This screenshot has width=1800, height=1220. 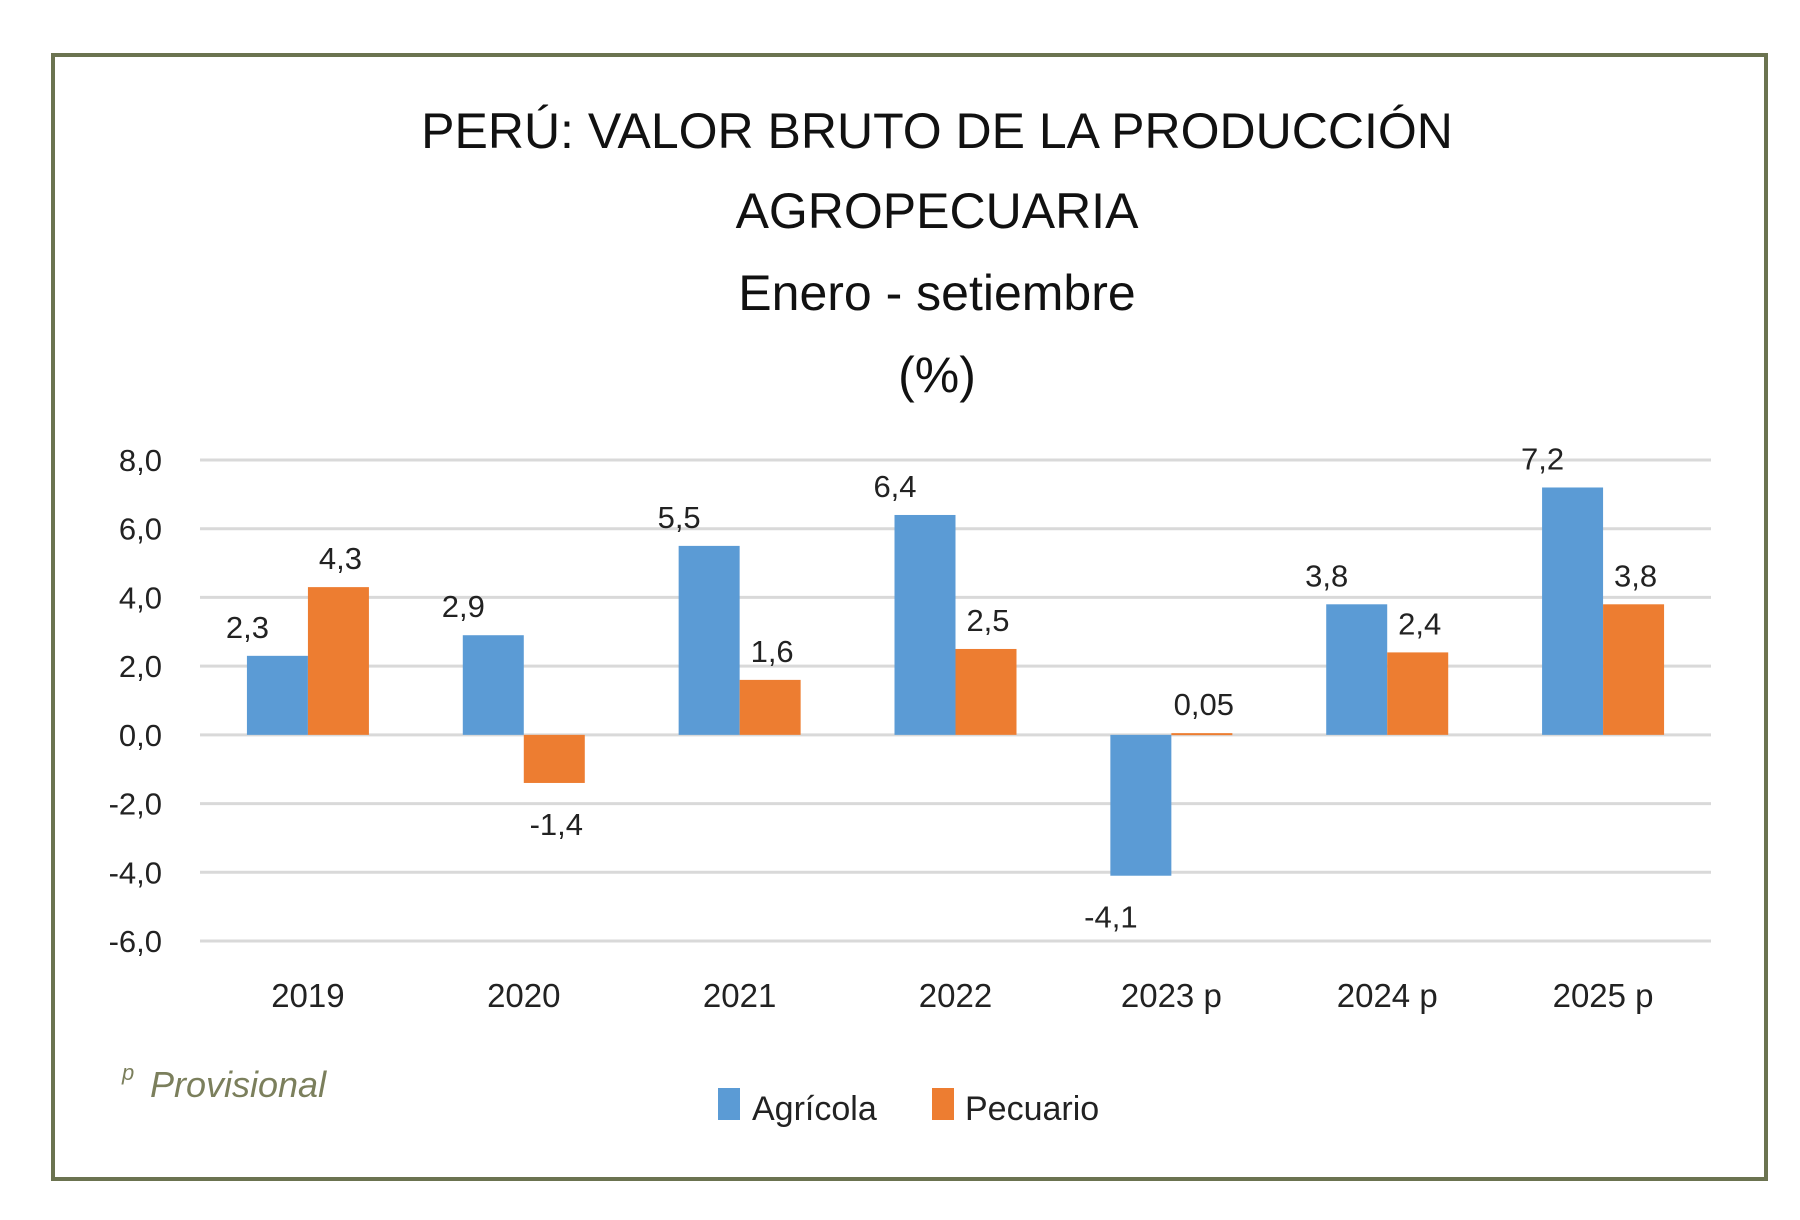 What do you see at coordinates (1419, 623) in the screenshot?
I see `data-label: 2,4` at bounding box center [1419, 623].